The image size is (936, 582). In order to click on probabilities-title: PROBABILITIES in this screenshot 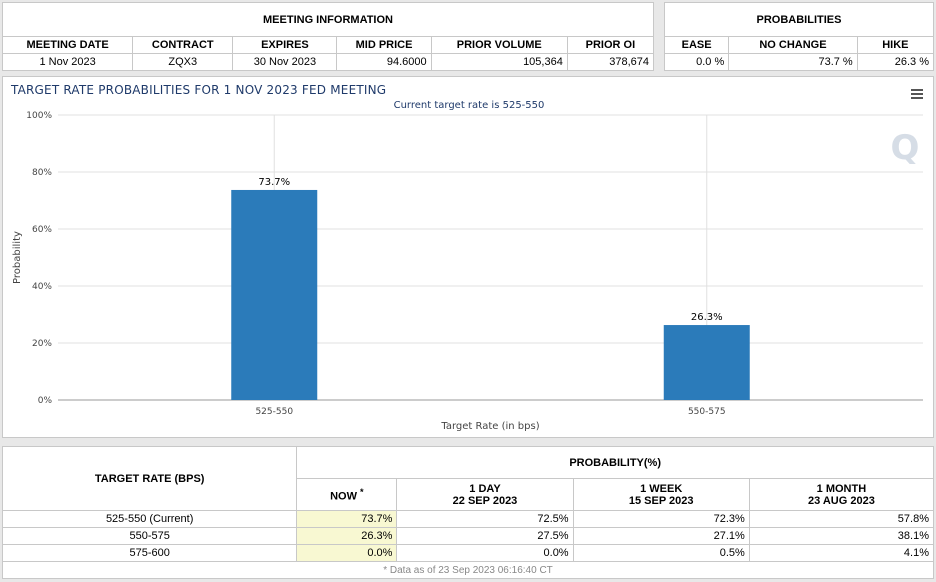, I will do `click(799, 19)`.